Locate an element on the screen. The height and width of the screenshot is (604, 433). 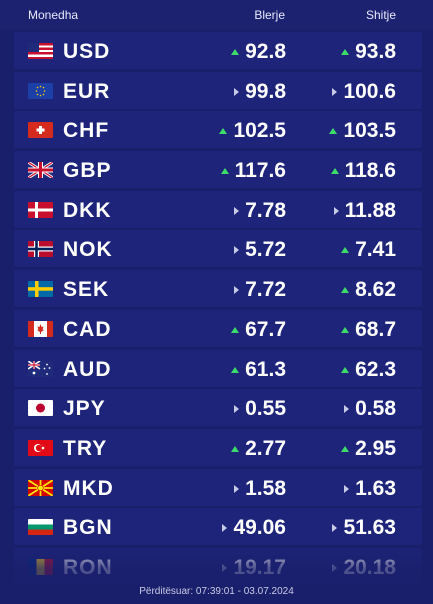
sell-value: 1.63 is located at coordinates (370, 489).